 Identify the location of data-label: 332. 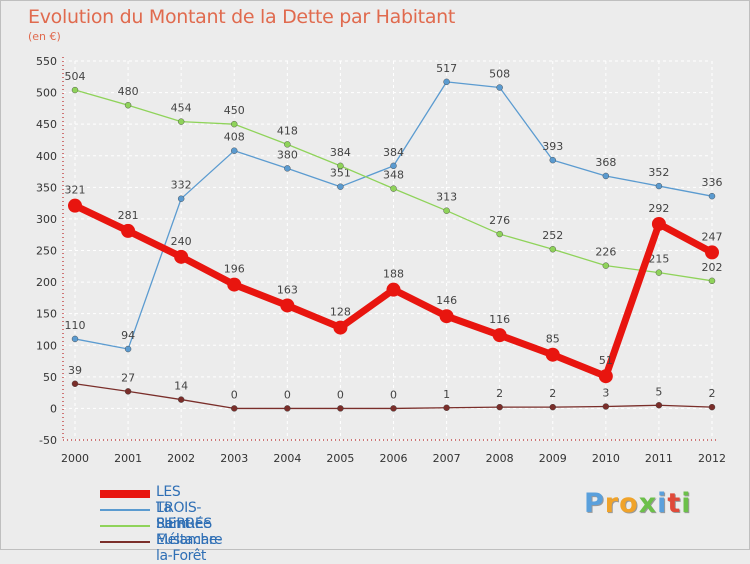
(181, 185).